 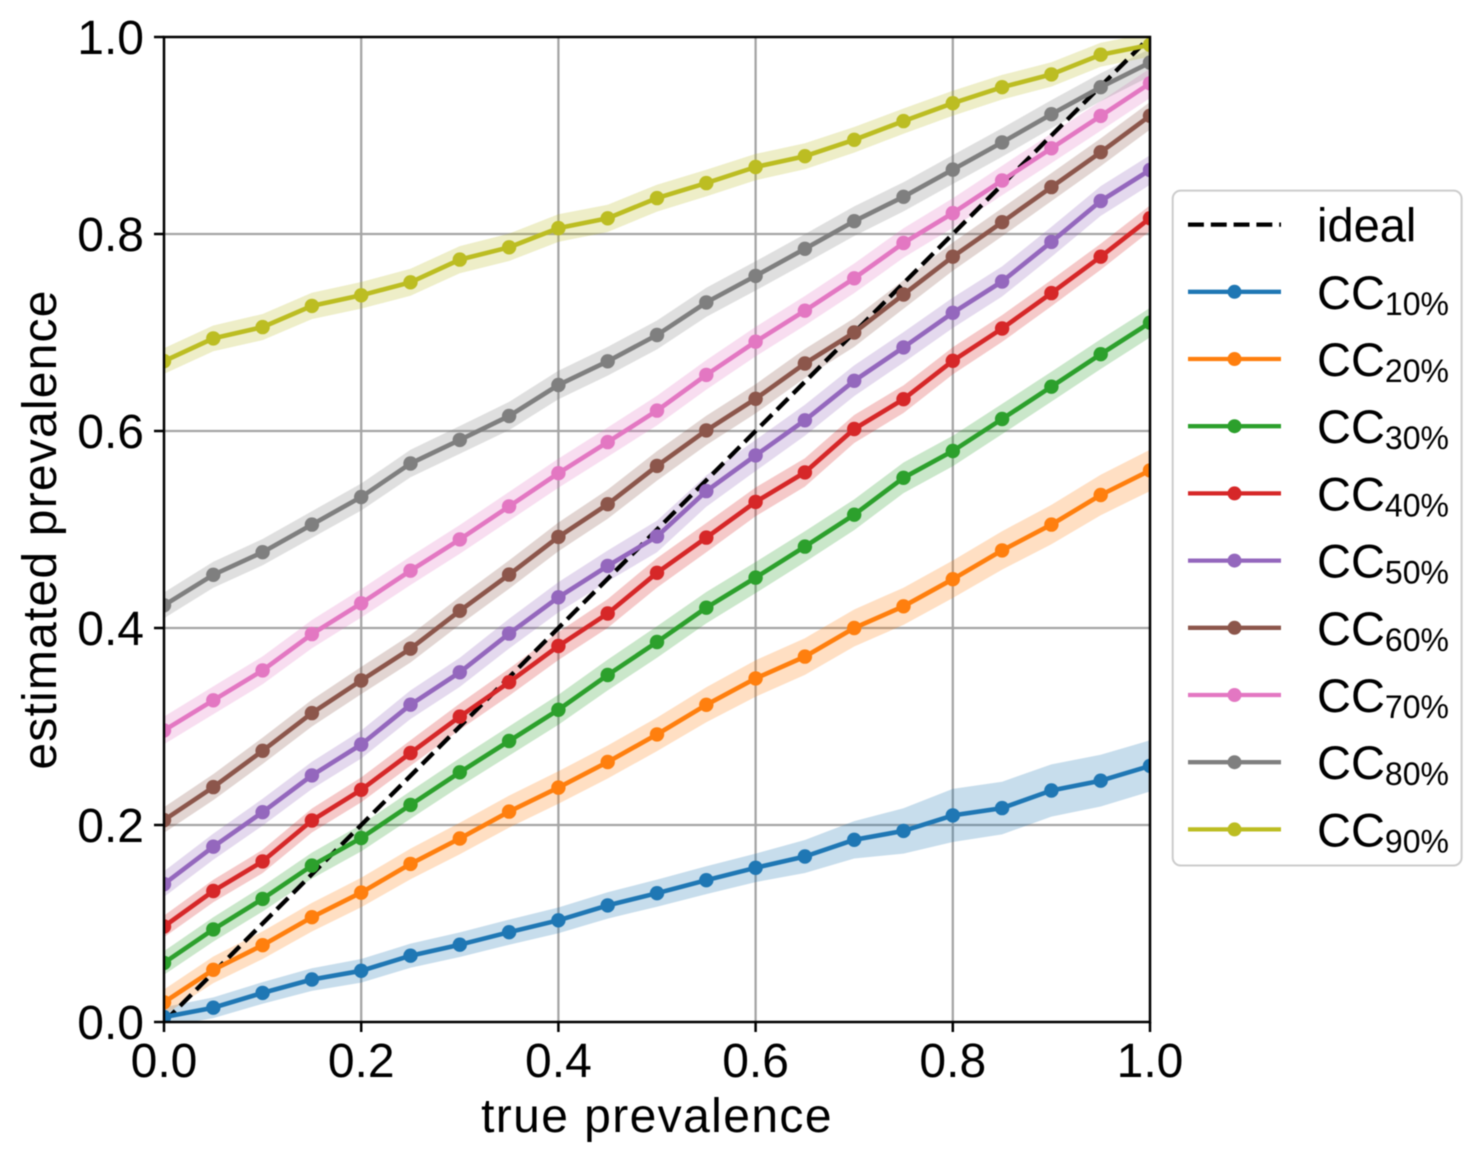 What do you see at coordinates (1383, 764) in the screenshot?
I see `svg-text: CC80%` at bounding box center [1383, 764].